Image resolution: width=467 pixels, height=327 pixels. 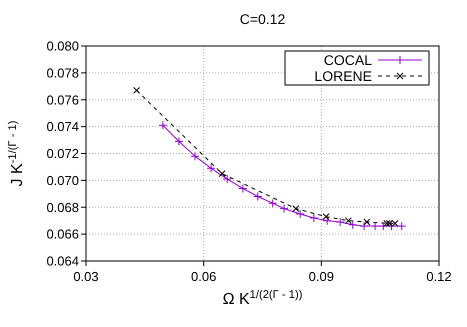 What do you see at coordinates (439, 276) in the screenshot?
I see `x-tick-label: 0.12` at bounding box center [439, 276].